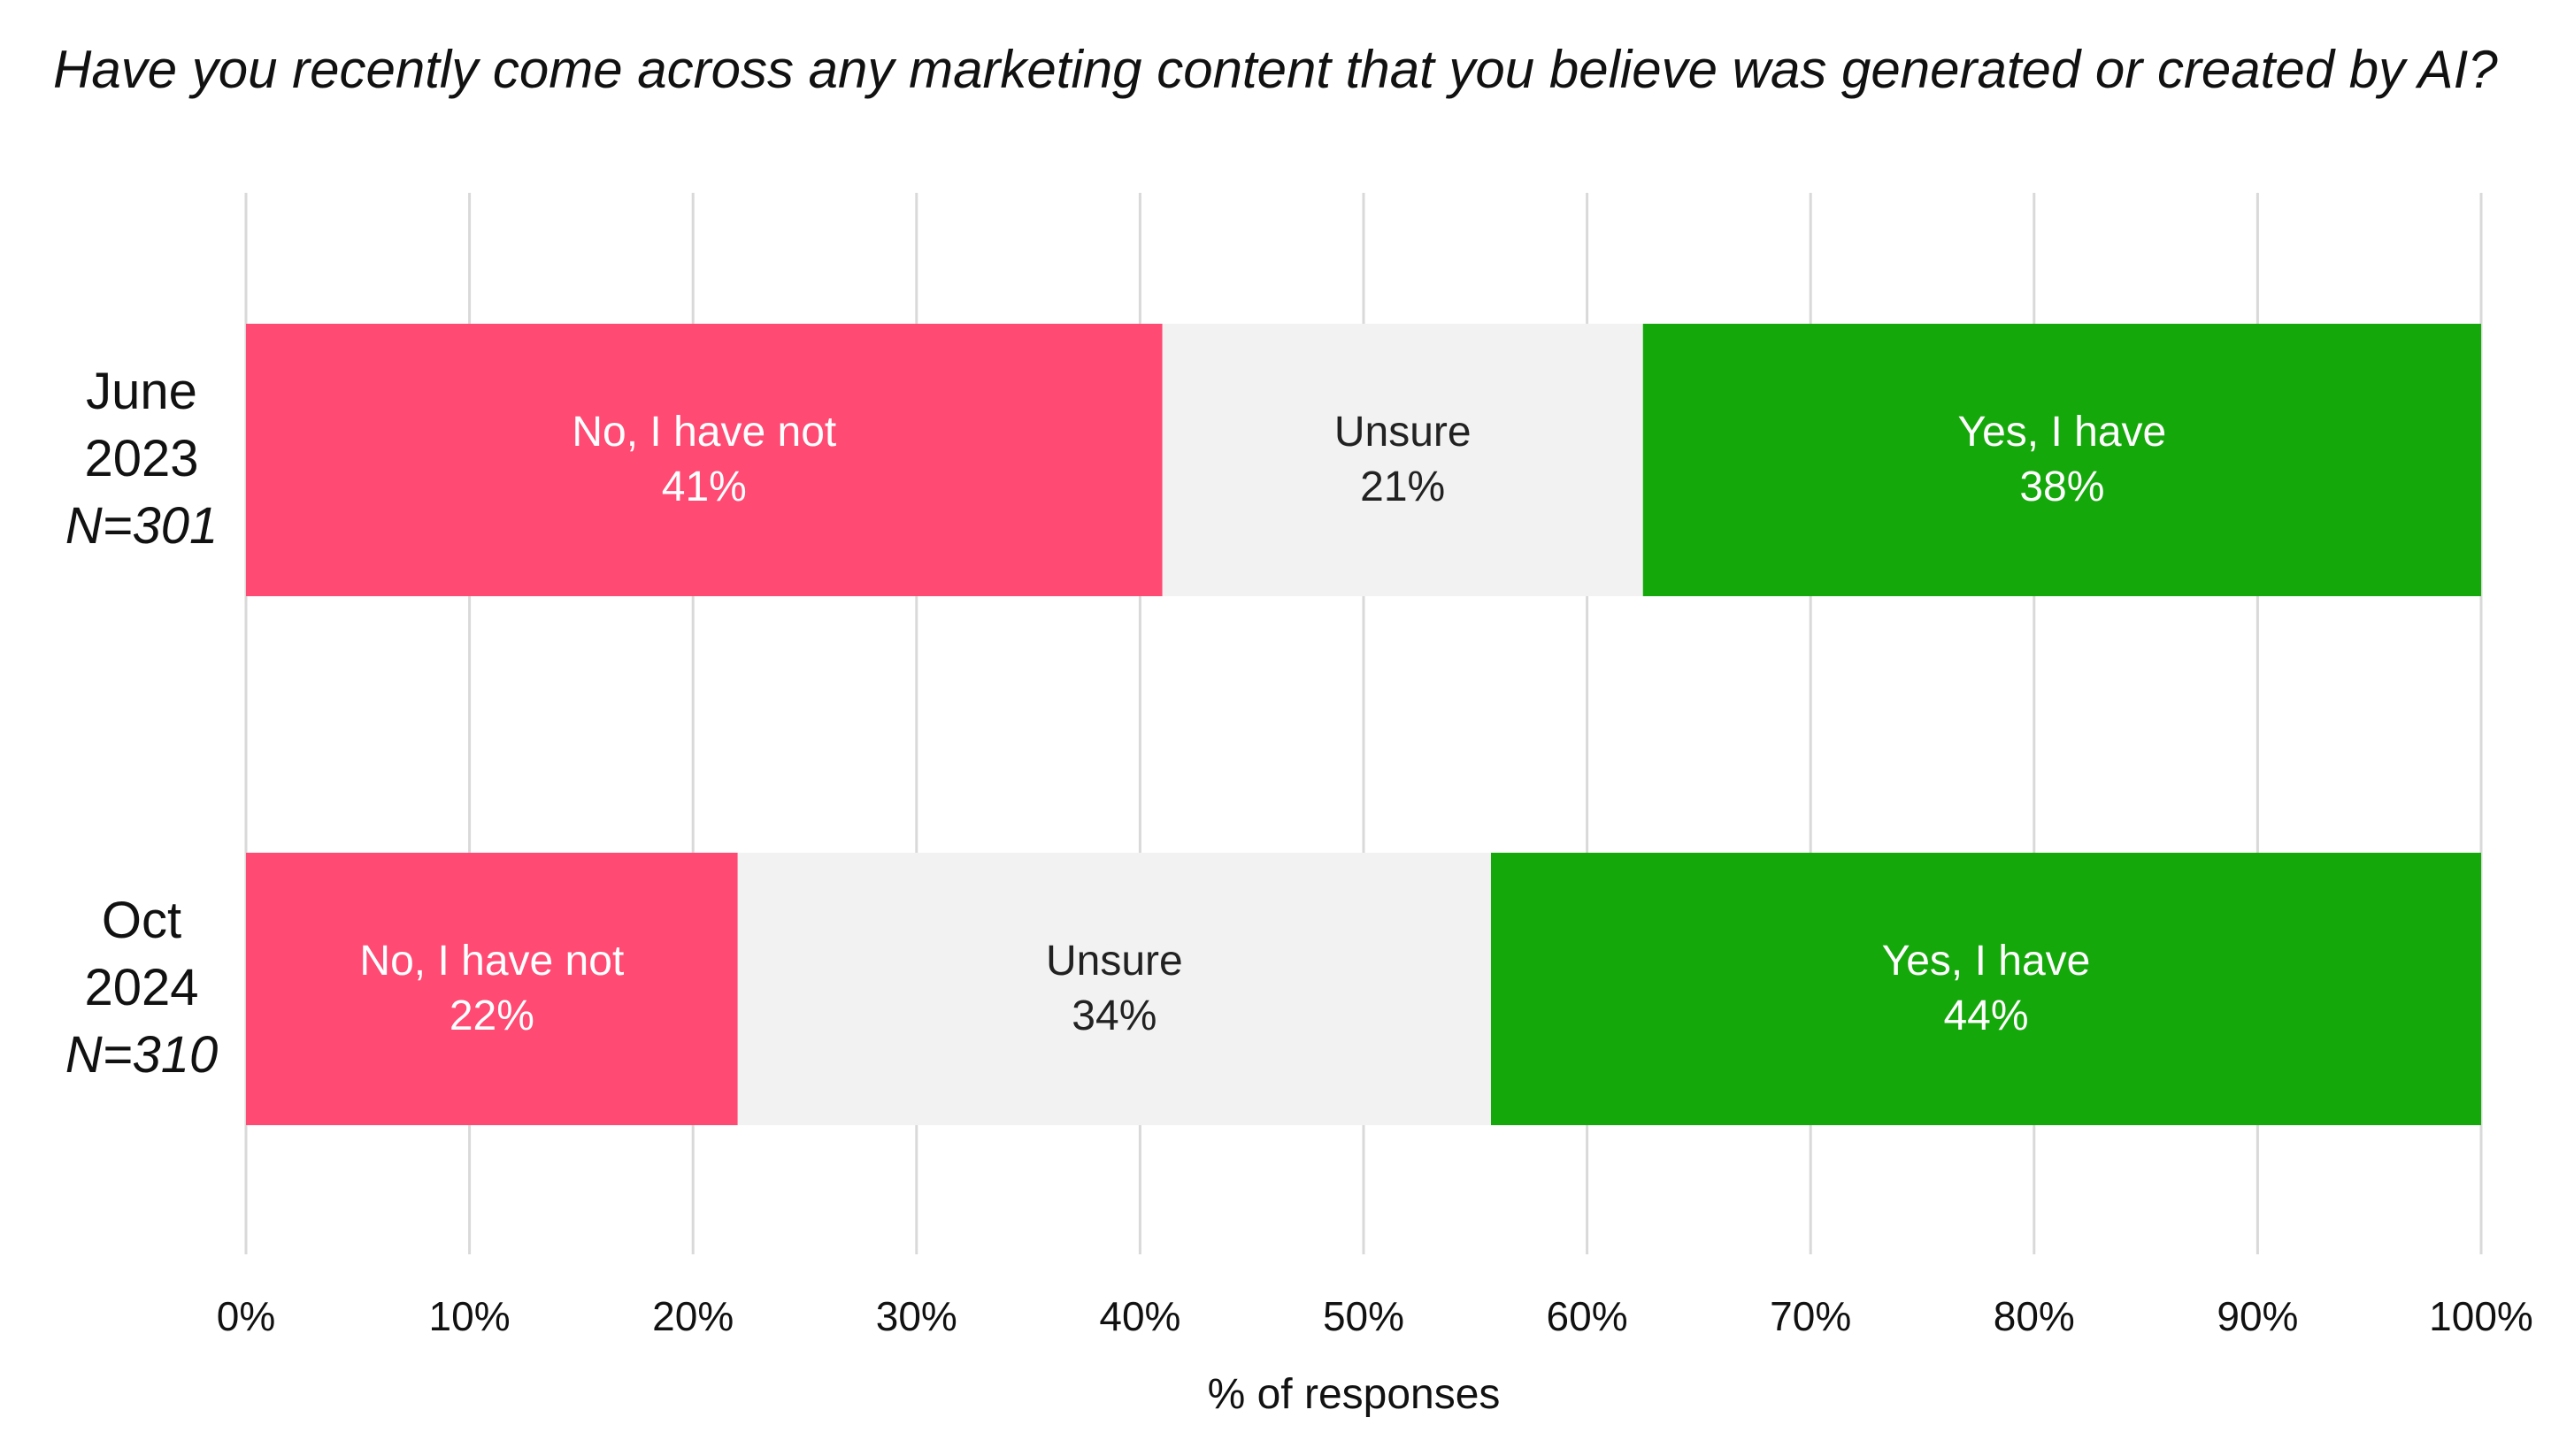 This screenshot has height=1456, width=2559. I want to click on x-tick-label: 80%, so click(2034, 1316).